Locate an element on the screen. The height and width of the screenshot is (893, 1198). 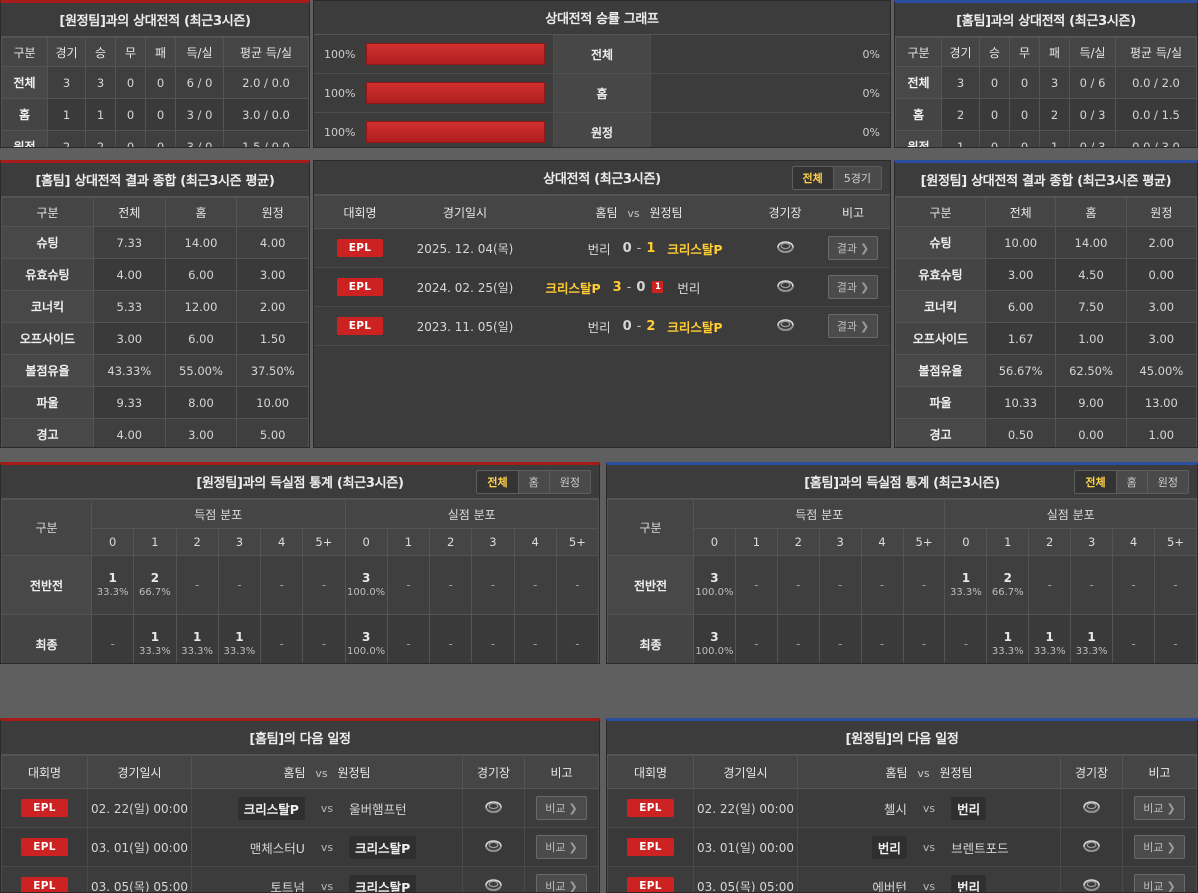
scoreline: 0 - 2 is located at coordinates (639, 326).